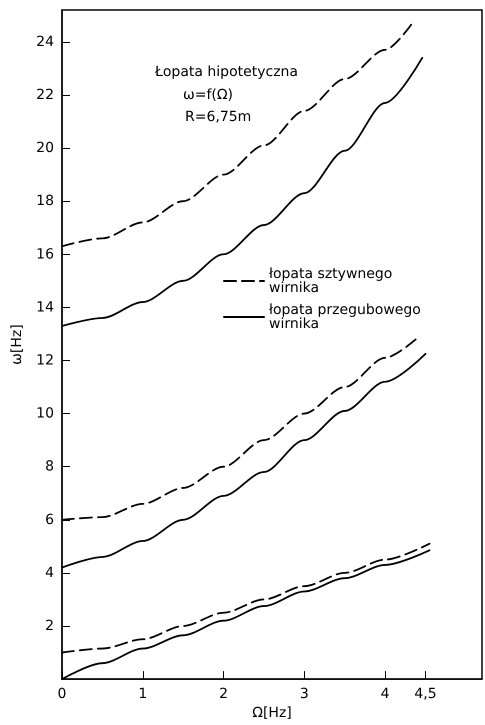  Describe the element at coordinates (223, 694) in the screenshot. I see `x-tick-label: 2` at that location.